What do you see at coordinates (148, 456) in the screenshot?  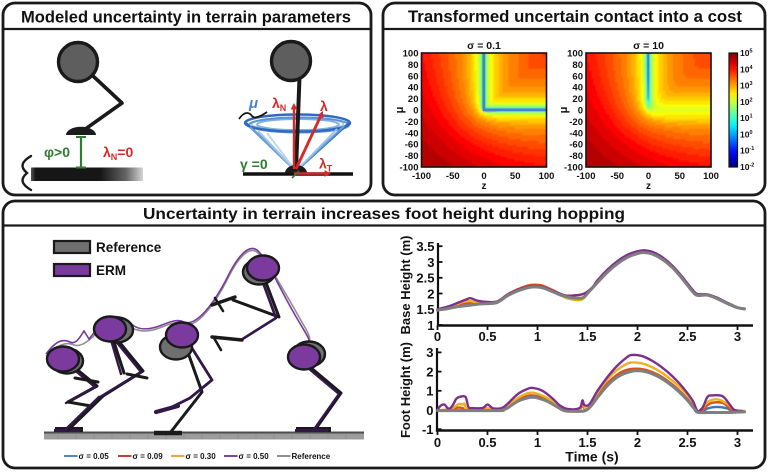 I see `svg-text: σ = 0.09` at bounding box center [148, 456].